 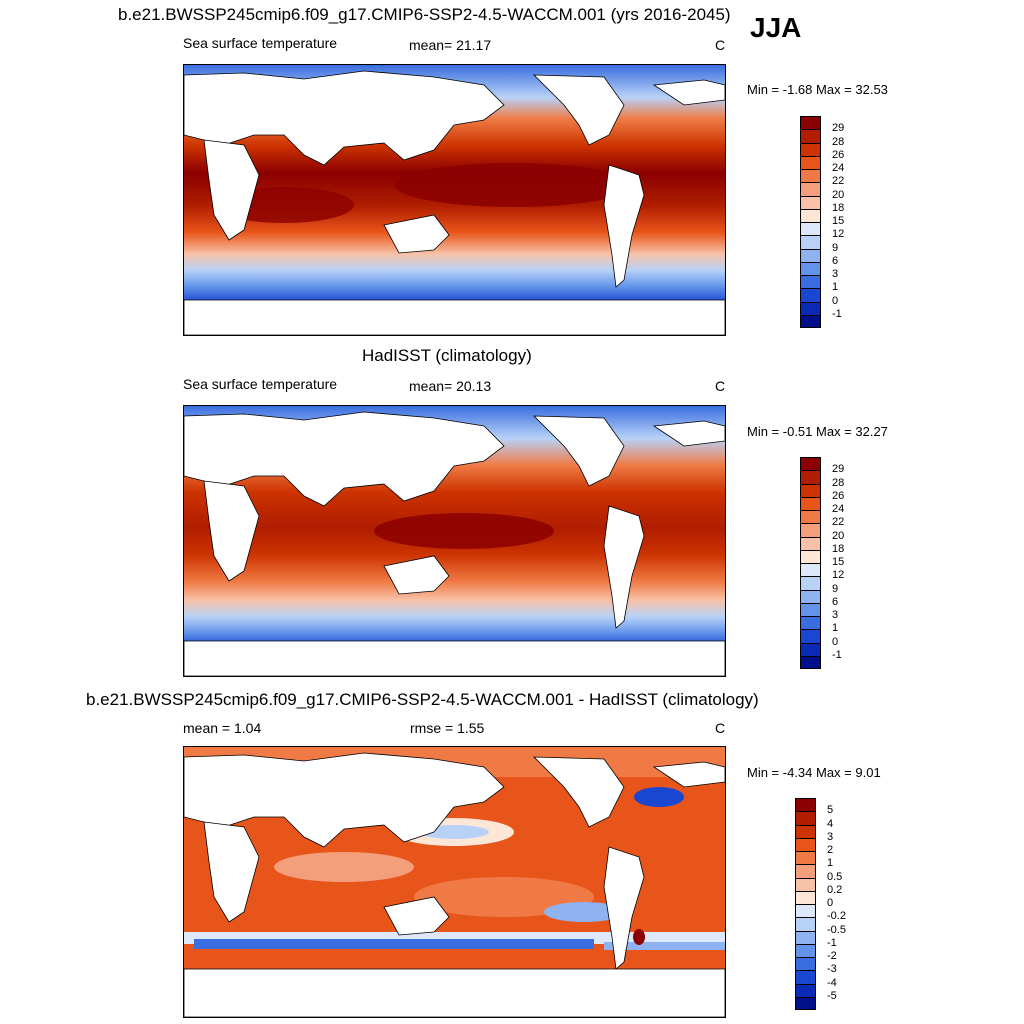 I want to click on panel-diff-units-label: C, so click(x=720, y=728).